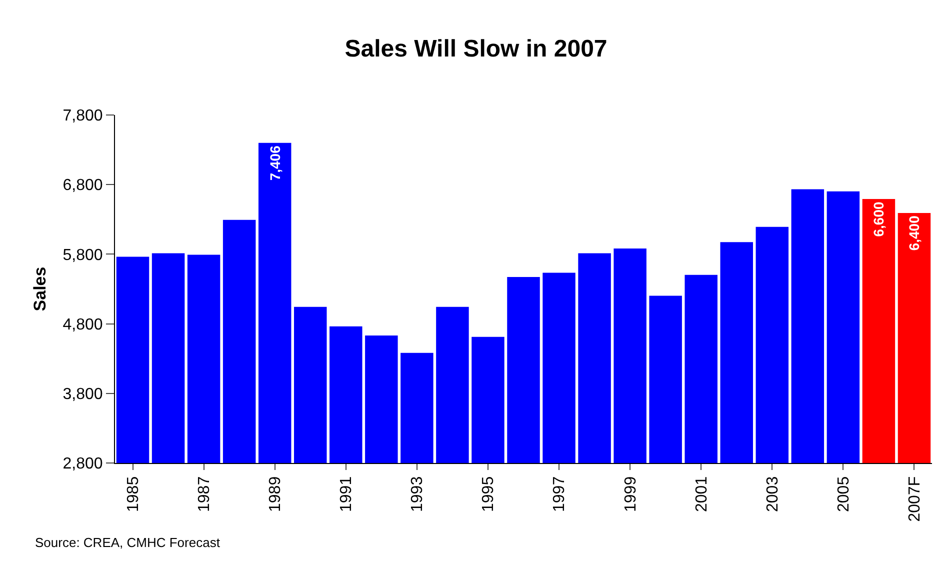 This screenshot has width=952, height=568. Describe the element at coordinates (82, 394) in the screenshot. I see `y-tick-label: 3,800` at that location.